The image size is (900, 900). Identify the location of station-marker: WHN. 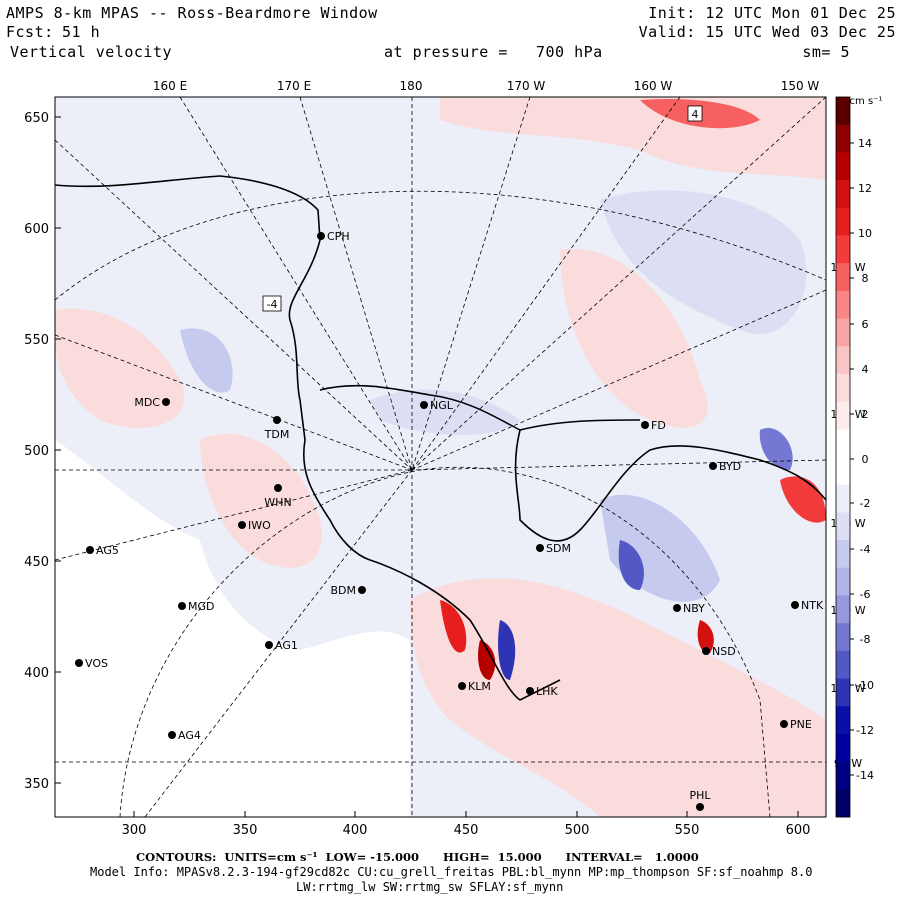
(278, 496).